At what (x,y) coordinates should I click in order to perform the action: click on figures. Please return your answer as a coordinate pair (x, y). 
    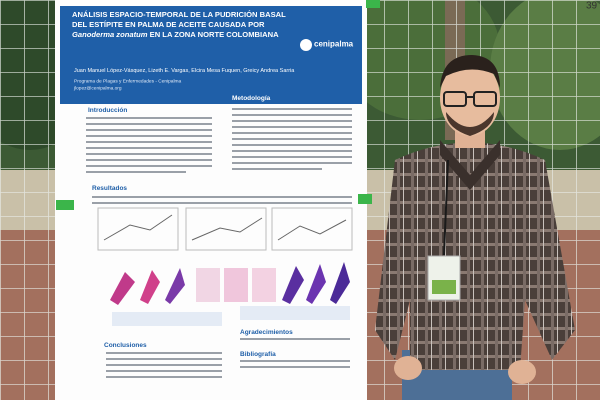
    Looking at the image, I should click on (225, 266).